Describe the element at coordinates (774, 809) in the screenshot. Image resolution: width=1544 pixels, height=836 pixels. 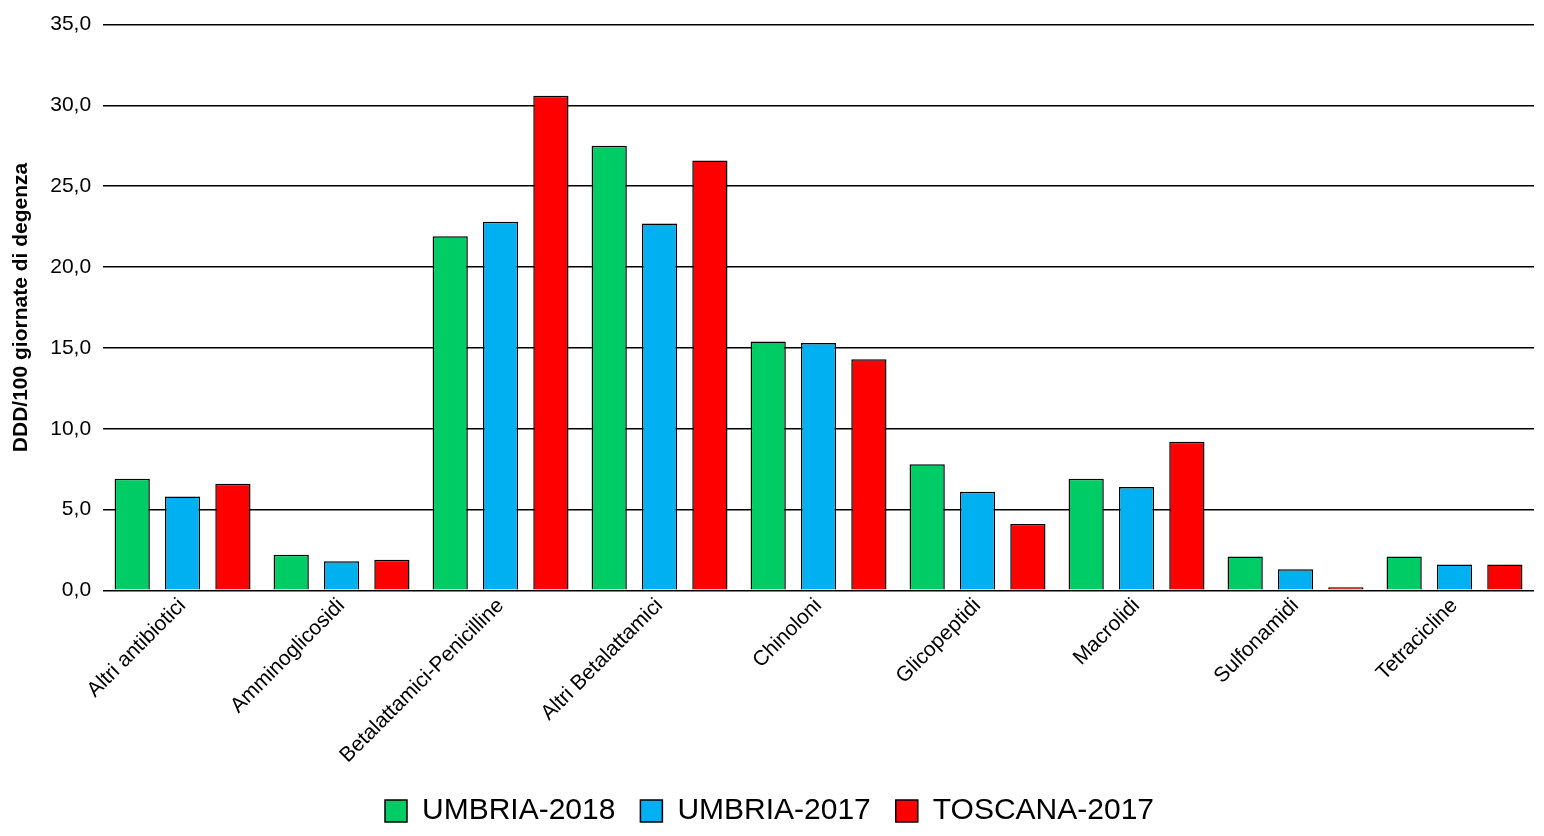
I see `legend-label: UMBRIA-2017` at that location.